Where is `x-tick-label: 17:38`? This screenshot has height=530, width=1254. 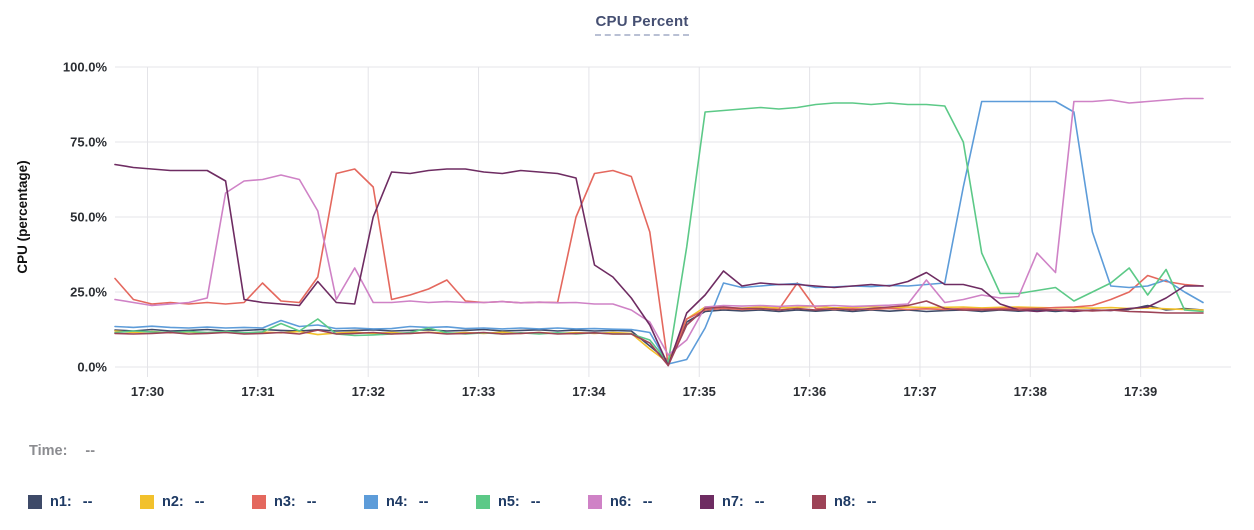
x-tick-label: 17:38 is located at coordinates (1030, 391).